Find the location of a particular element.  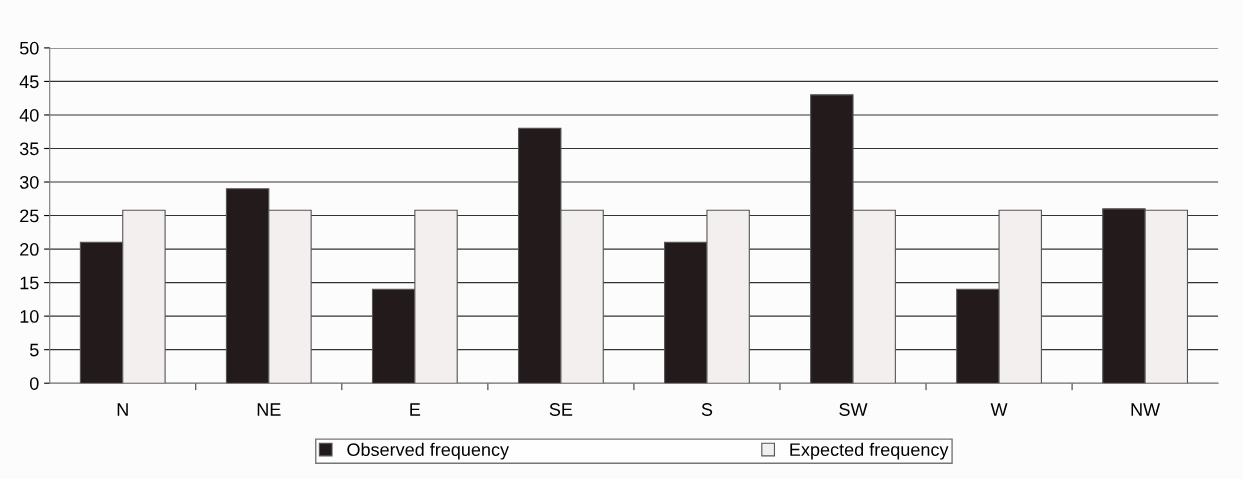

y-tick-label: 30 is located at coordinates (29, 182).